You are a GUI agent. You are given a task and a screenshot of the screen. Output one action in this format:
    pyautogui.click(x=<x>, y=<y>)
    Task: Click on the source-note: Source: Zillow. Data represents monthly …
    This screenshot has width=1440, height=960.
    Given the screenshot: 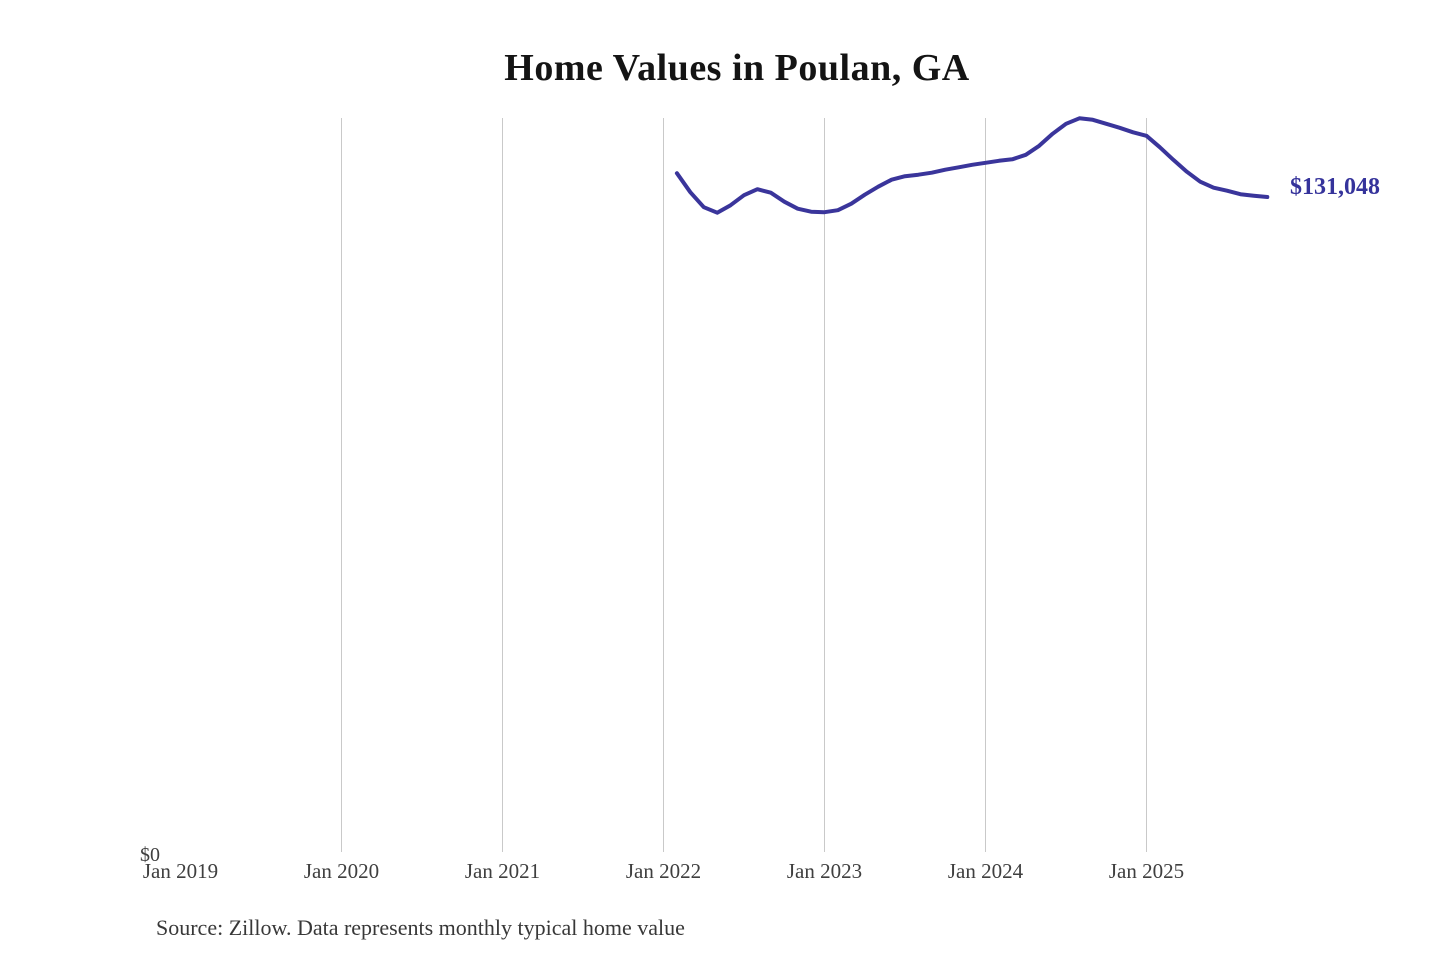 What is the action you would take?
    pyautogui.click(x=420, y=927)
    